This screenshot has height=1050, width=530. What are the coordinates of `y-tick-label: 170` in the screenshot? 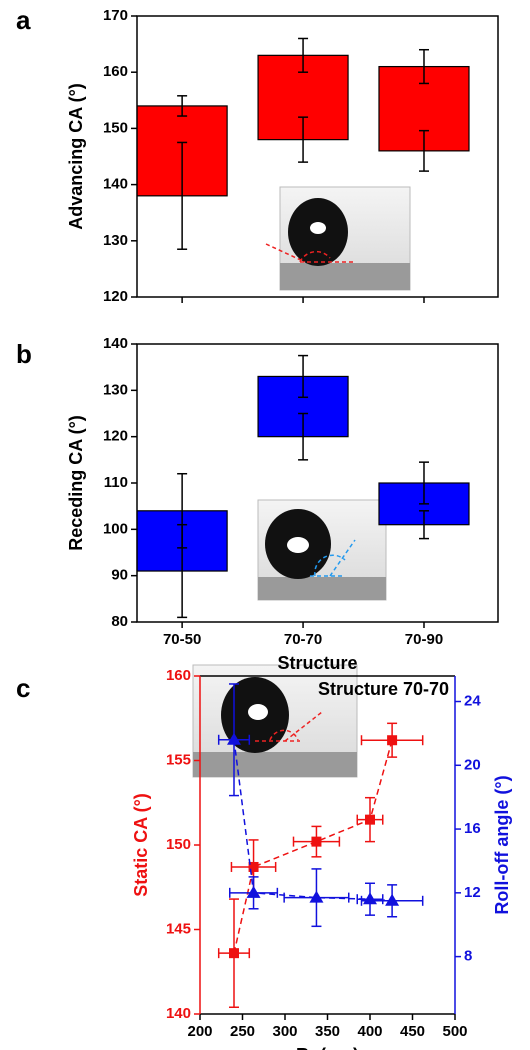 It's located at (115, 15).